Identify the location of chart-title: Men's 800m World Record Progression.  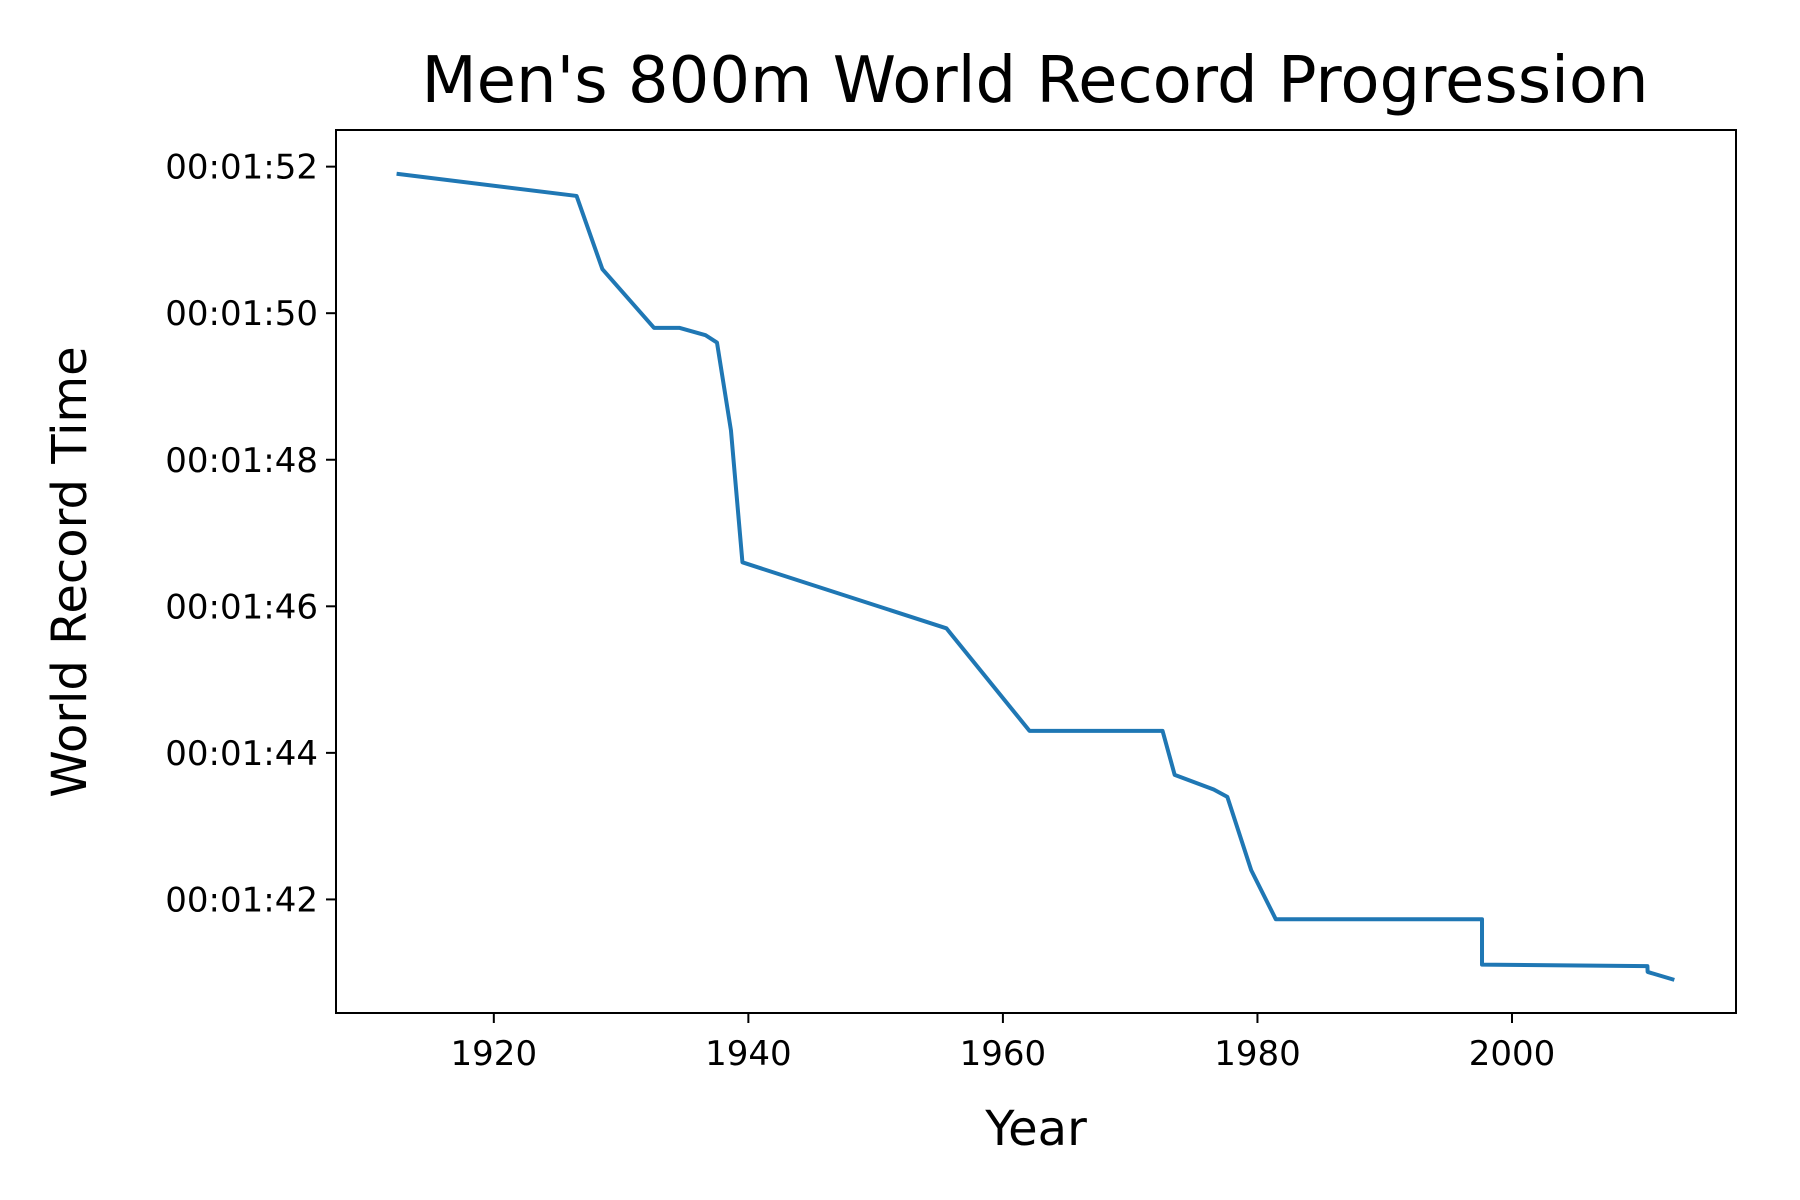
(1034, 81).